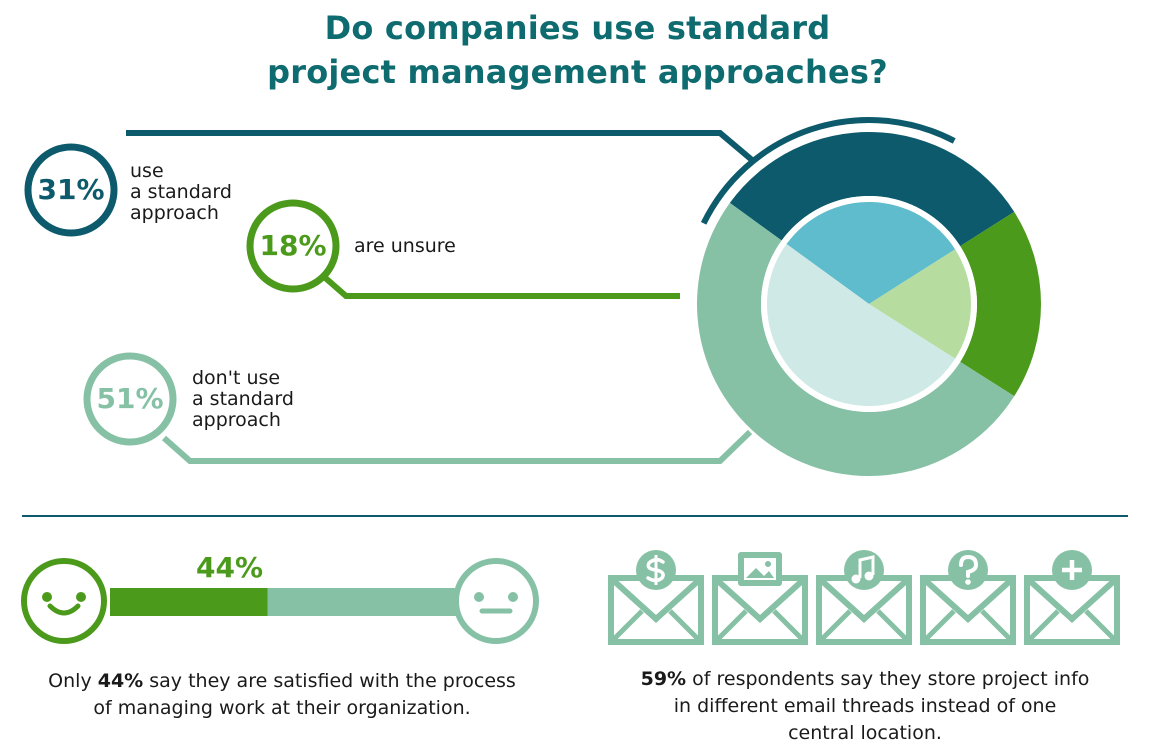 This screenshot has height=751, width=1155. What do you see at coordinates (174, 213) in the screenshot?
I see `label-use-line-3: approach` at bounding box center [174, 213].